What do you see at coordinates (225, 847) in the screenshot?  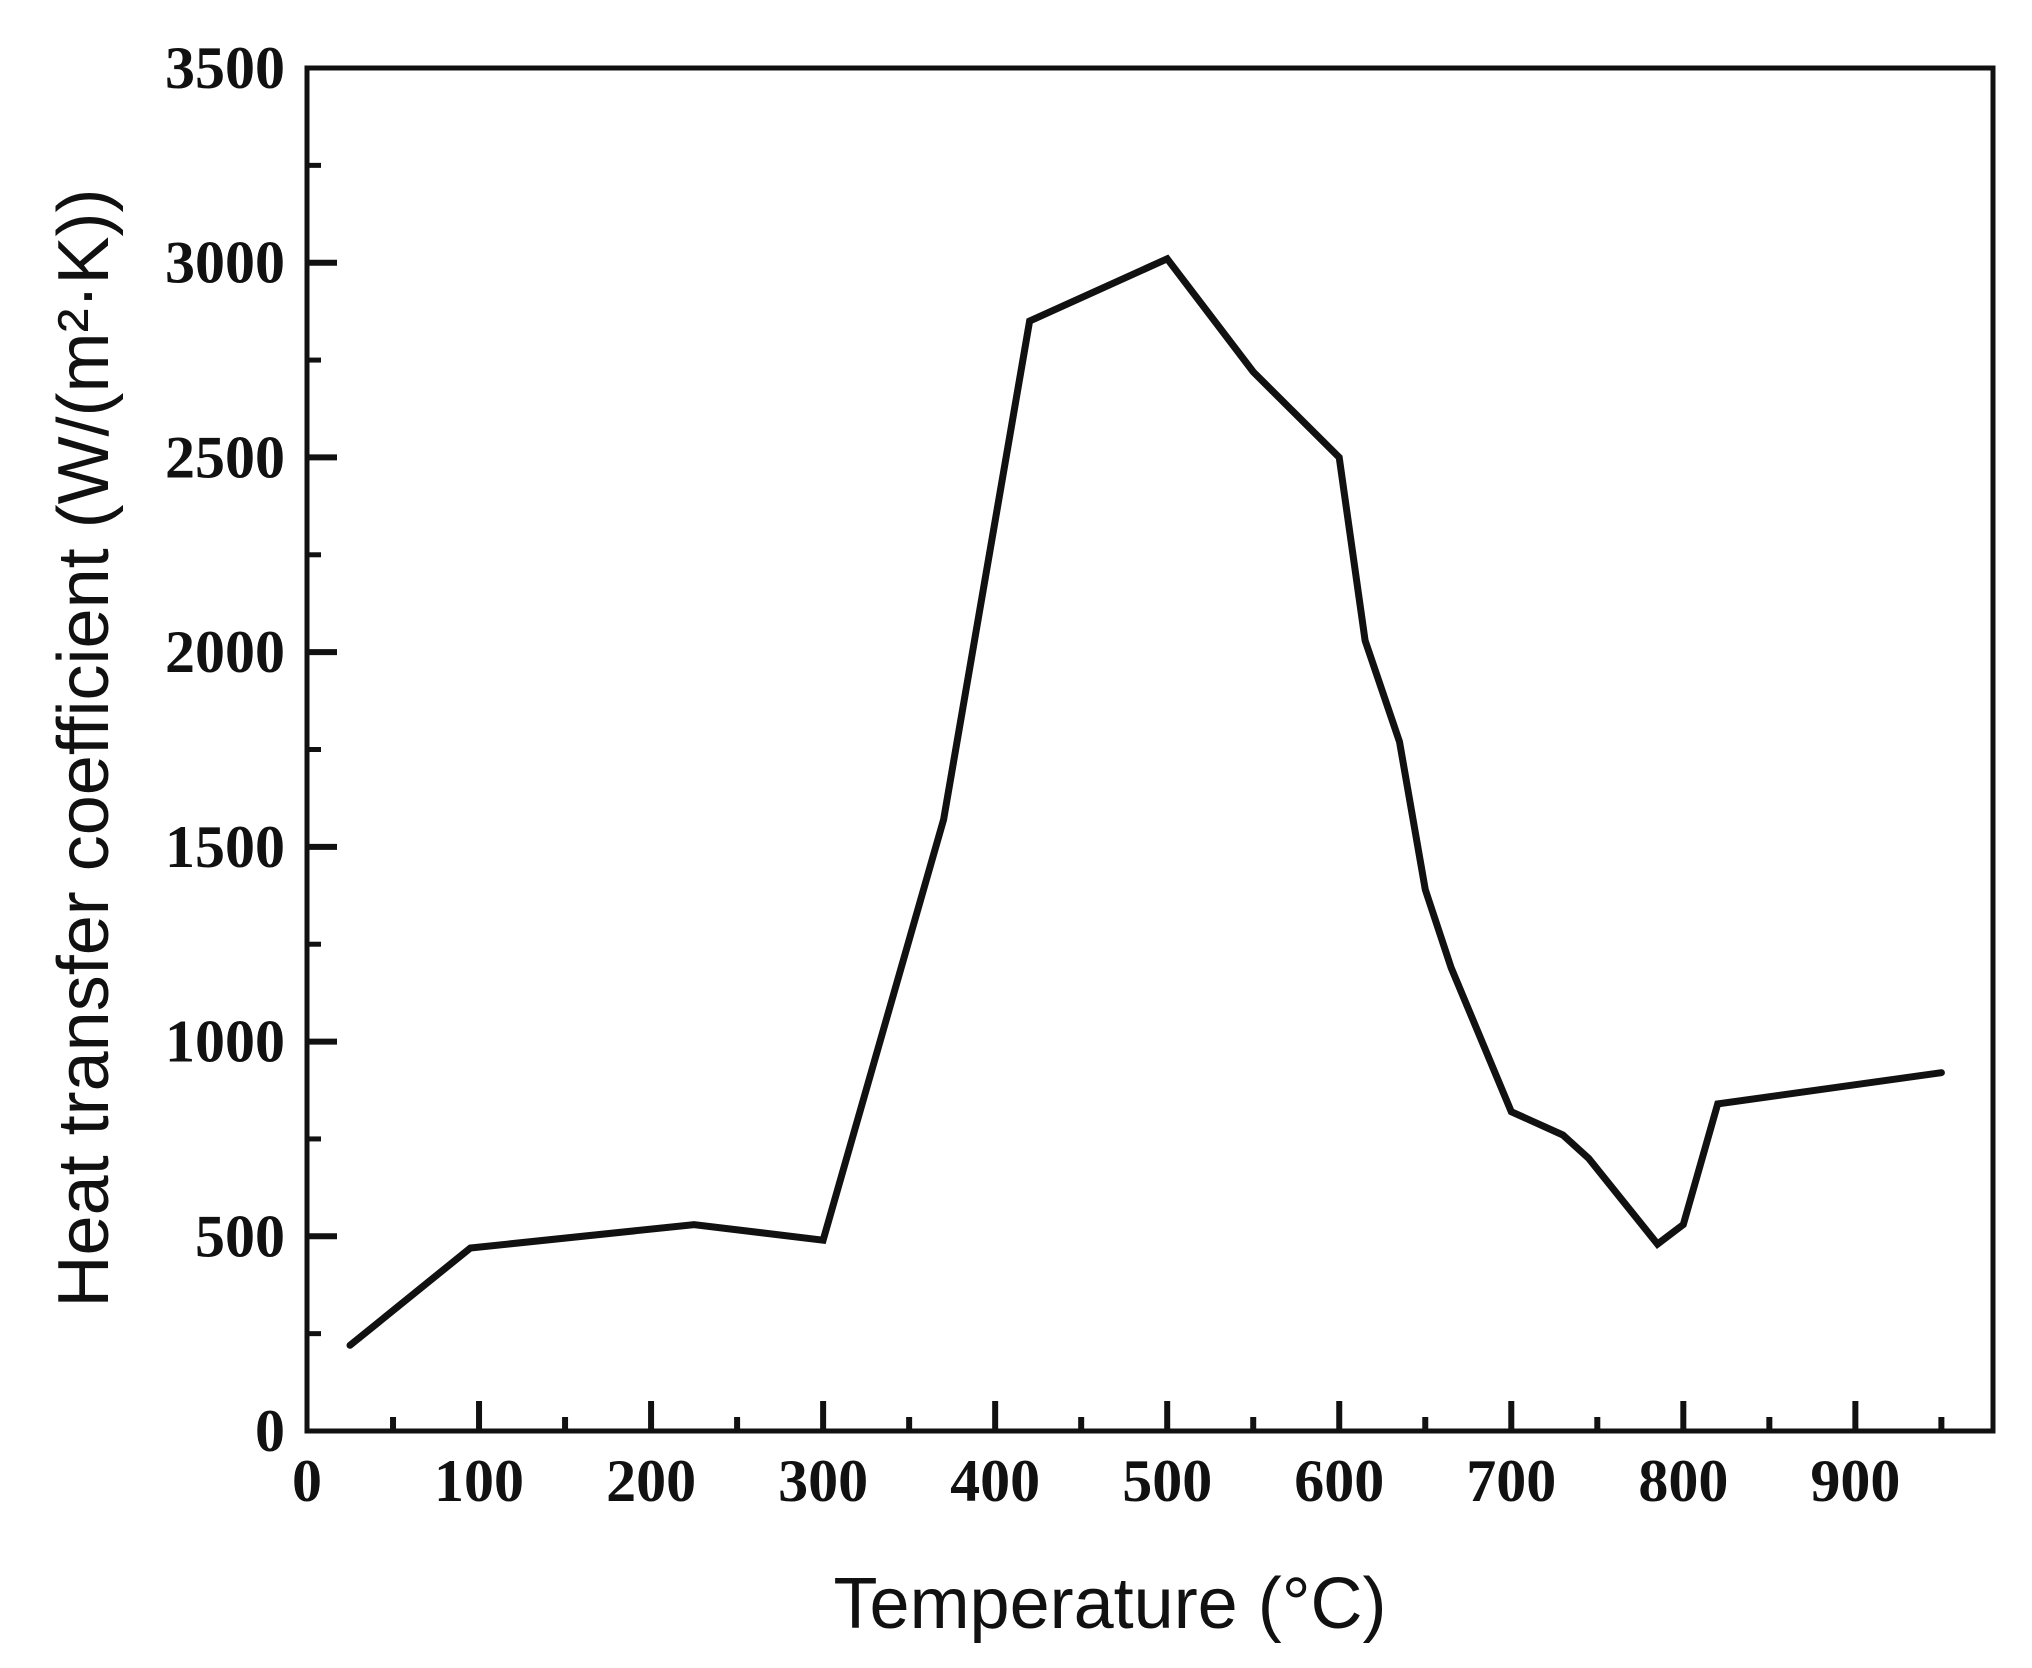 I see `y-tick-label: 1500` at bounding box center [225, 847].